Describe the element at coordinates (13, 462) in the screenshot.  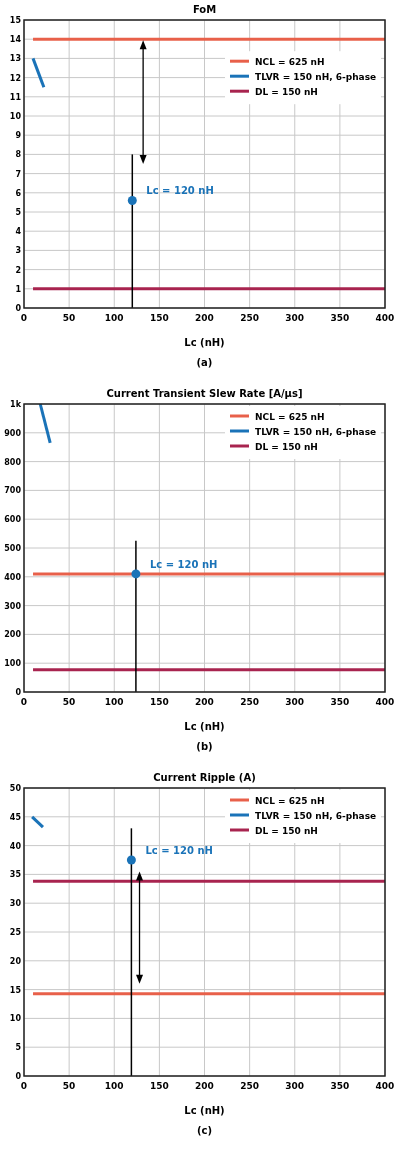
I see `y-tick-label: 800` at that location.